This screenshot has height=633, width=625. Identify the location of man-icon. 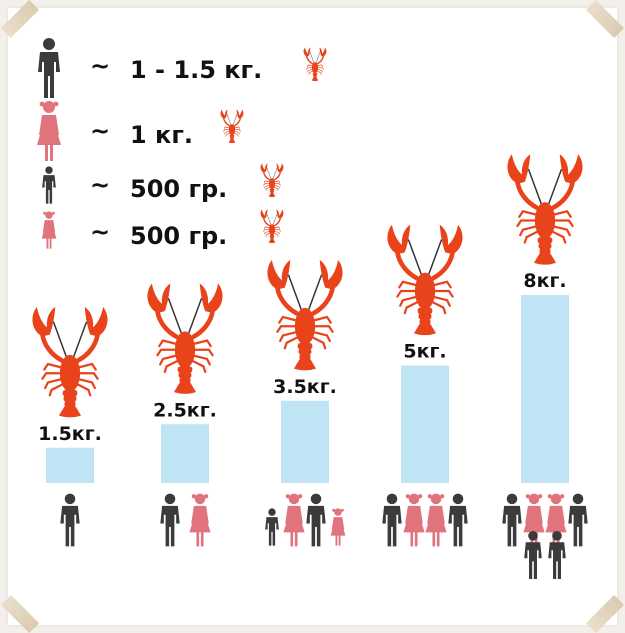
(49, 68).